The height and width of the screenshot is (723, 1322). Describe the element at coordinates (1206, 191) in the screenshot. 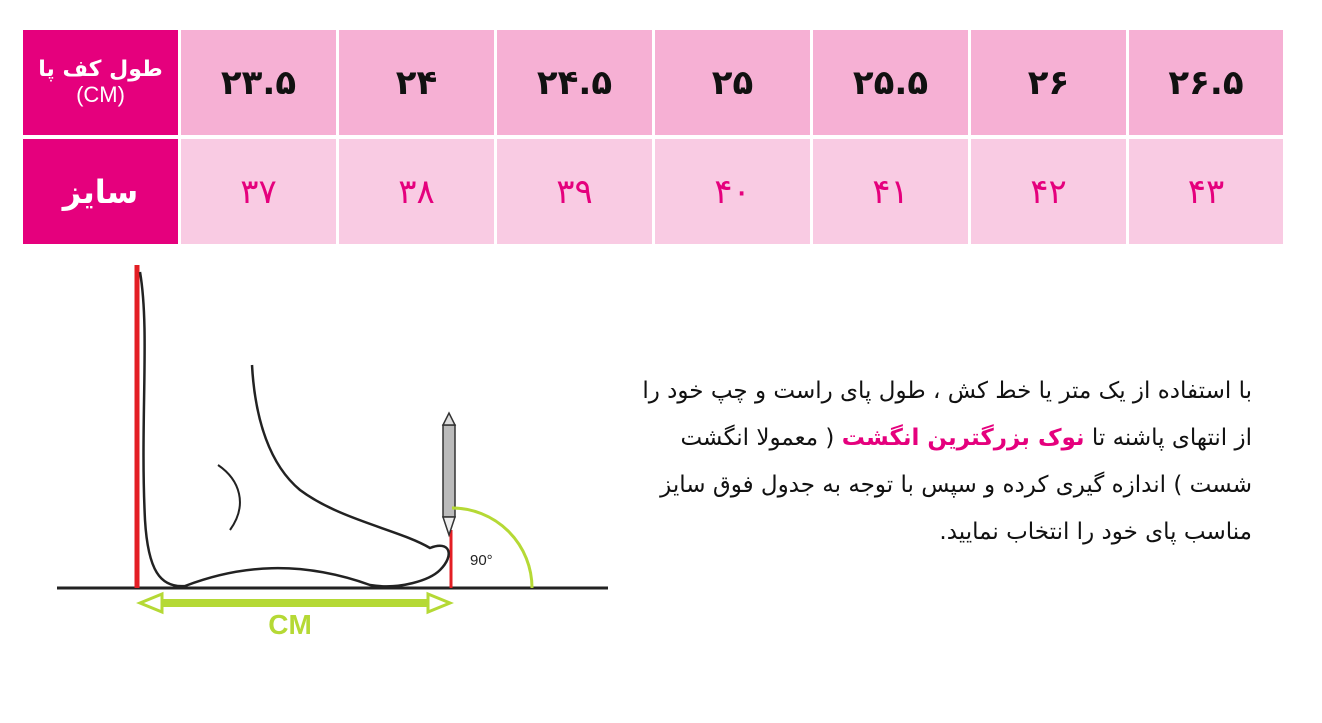

I see `size-cell: ۴۳` at that location.